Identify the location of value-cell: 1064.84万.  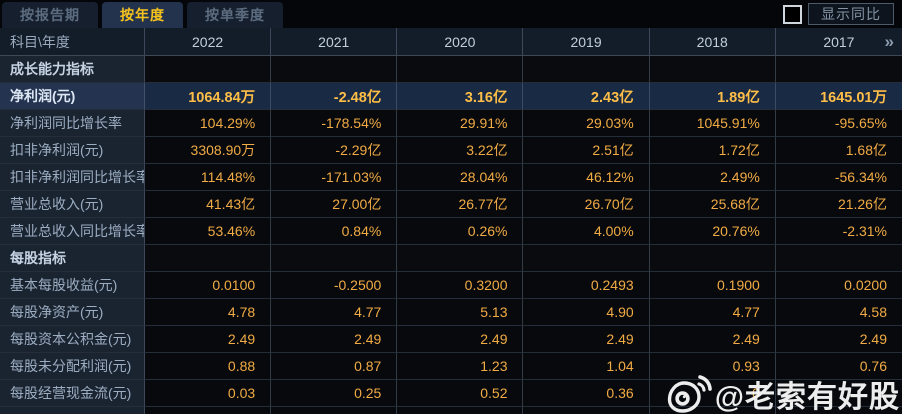
(208, 96).